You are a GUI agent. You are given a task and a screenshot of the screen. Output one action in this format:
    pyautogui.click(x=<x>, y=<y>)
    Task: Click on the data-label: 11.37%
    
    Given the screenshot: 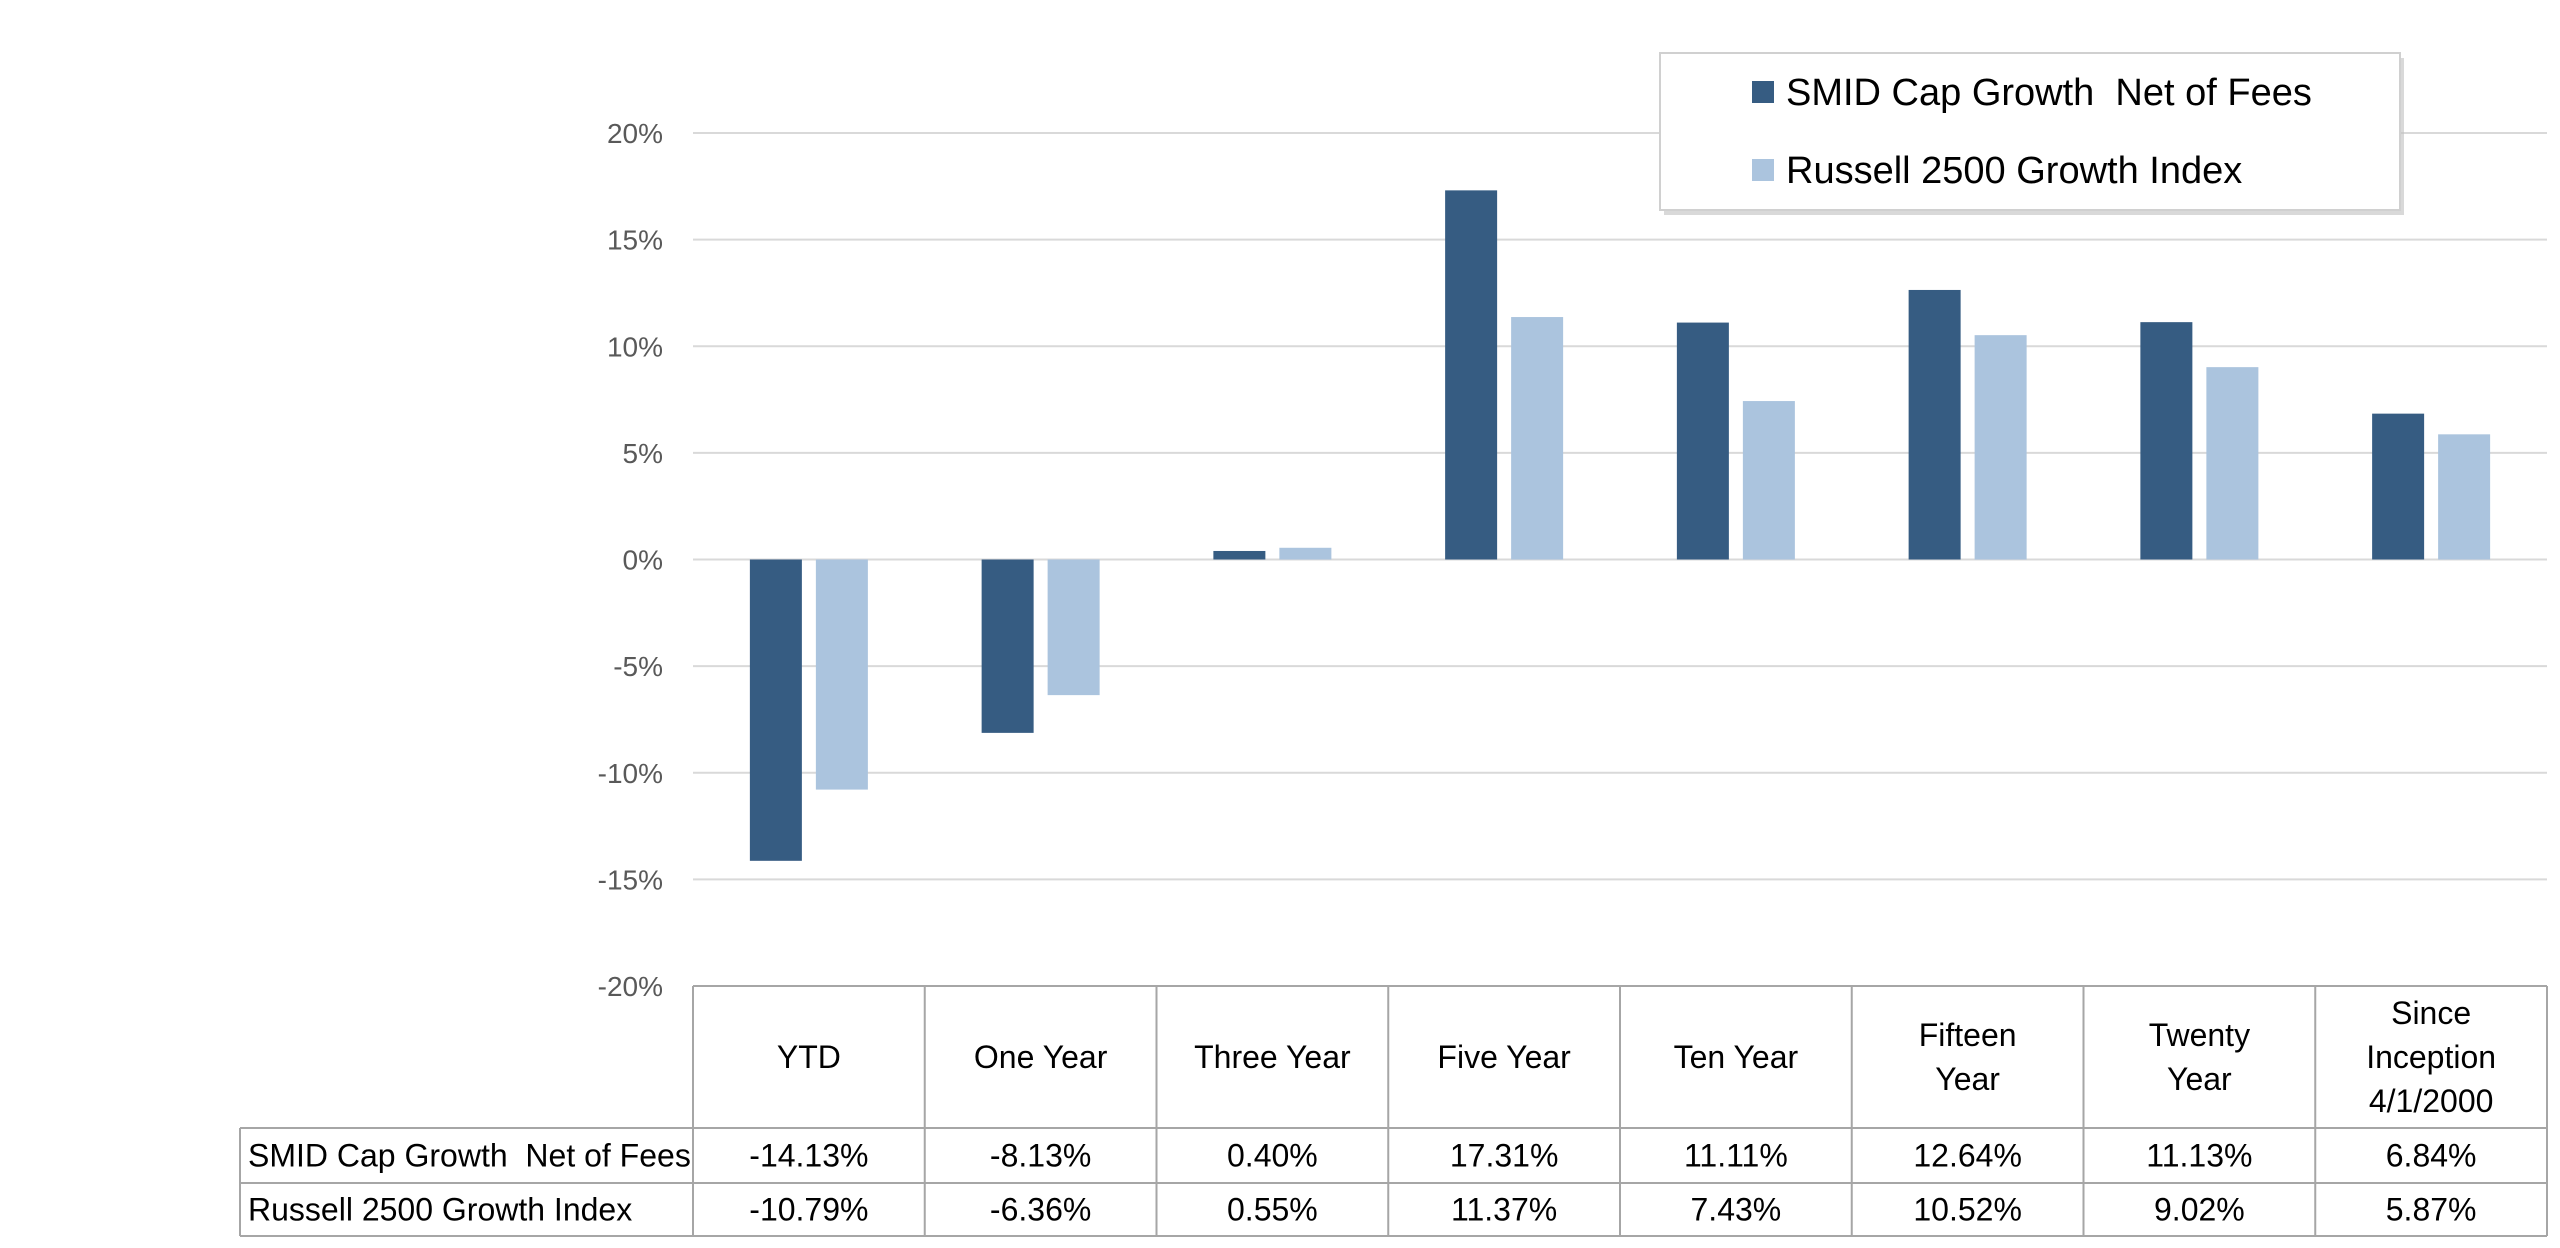 What is the action you would take?
    pyautogui.click(x=1504, y=1210)
    